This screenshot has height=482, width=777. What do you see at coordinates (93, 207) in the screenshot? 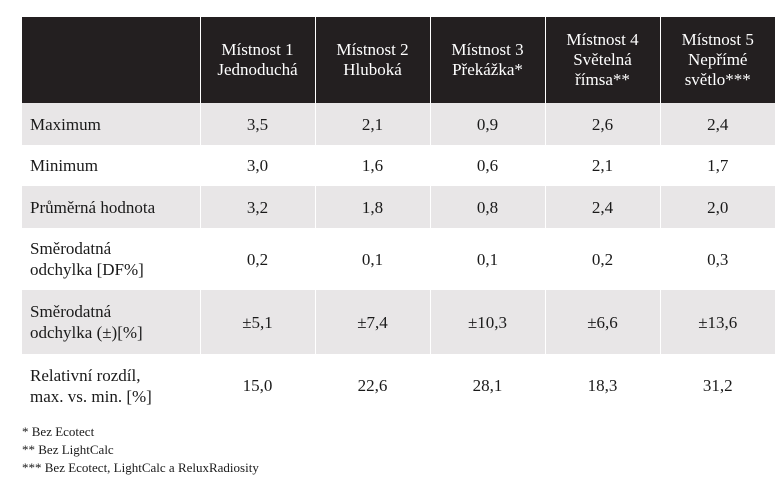
I see `row-label-line: Průměrná hodnota` at bounding box center [93, 207].